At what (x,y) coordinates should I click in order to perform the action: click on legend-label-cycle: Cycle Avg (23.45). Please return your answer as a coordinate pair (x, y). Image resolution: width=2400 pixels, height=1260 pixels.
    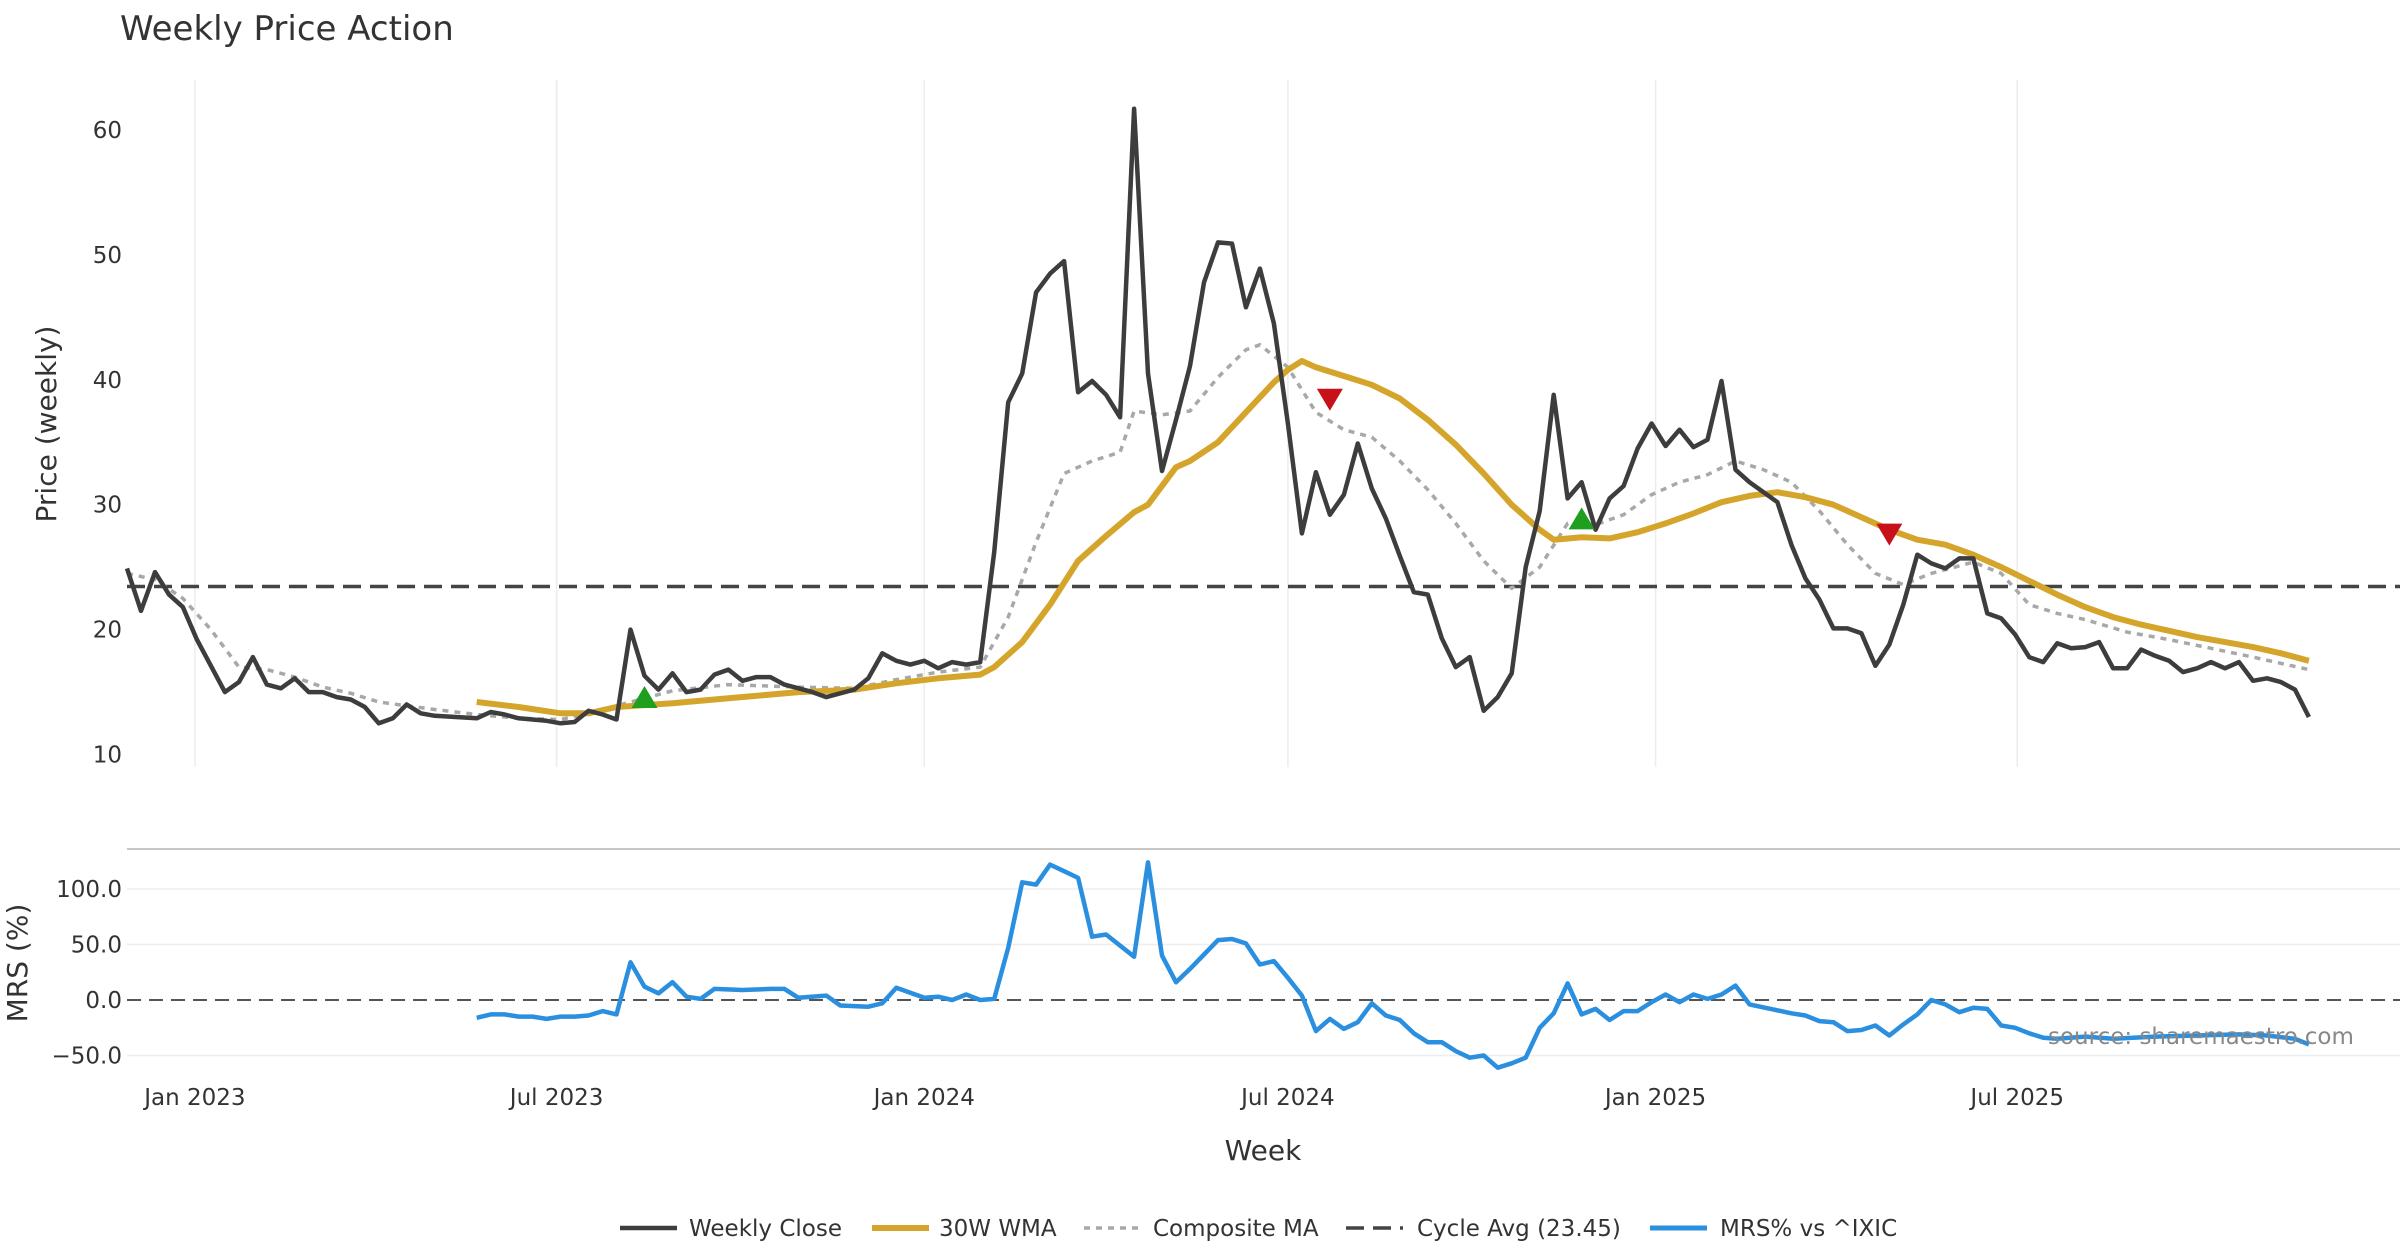
    Looking at the image, I should click on (1519, 1229).